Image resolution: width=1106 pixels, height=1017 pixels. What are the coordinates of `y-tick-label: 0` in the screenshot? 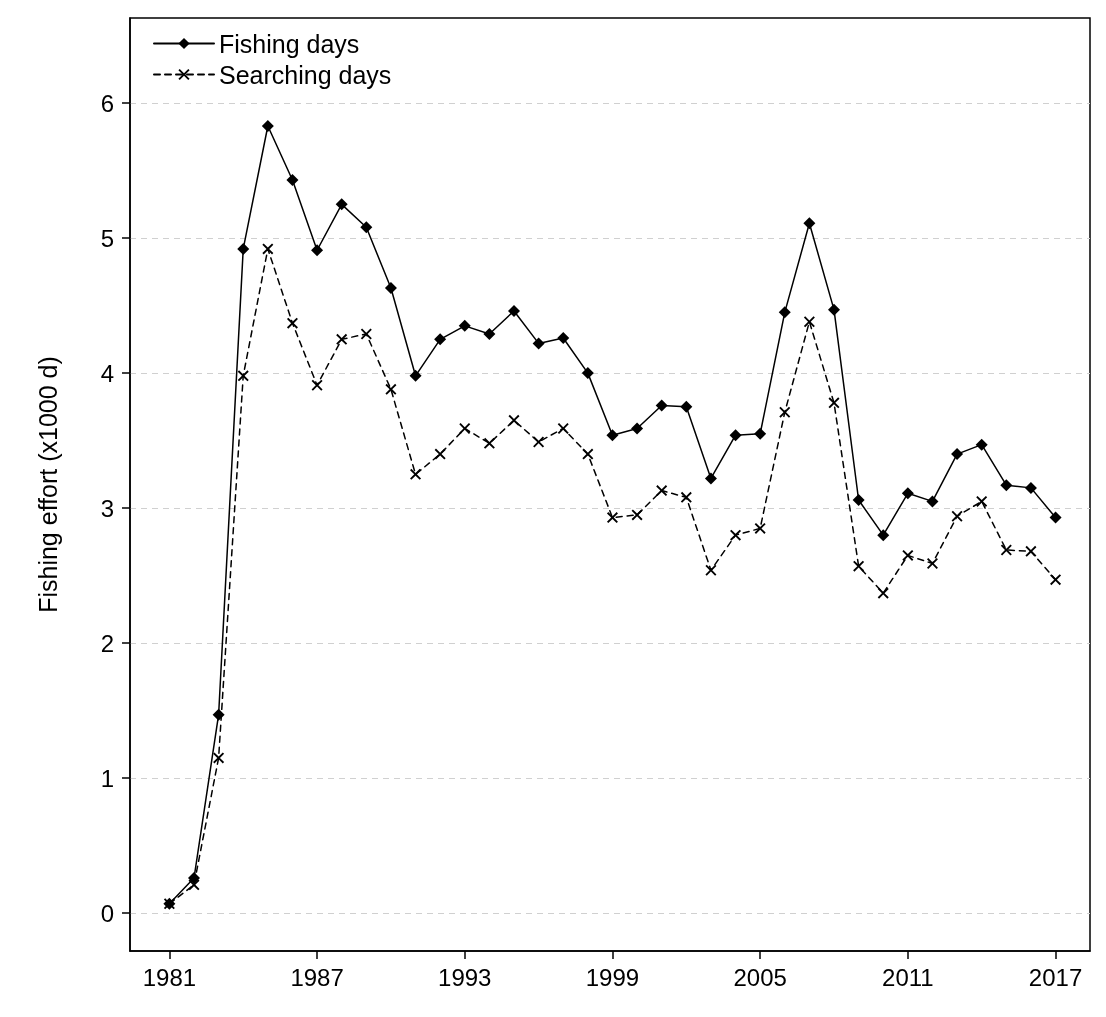 It's located at (107, 913).